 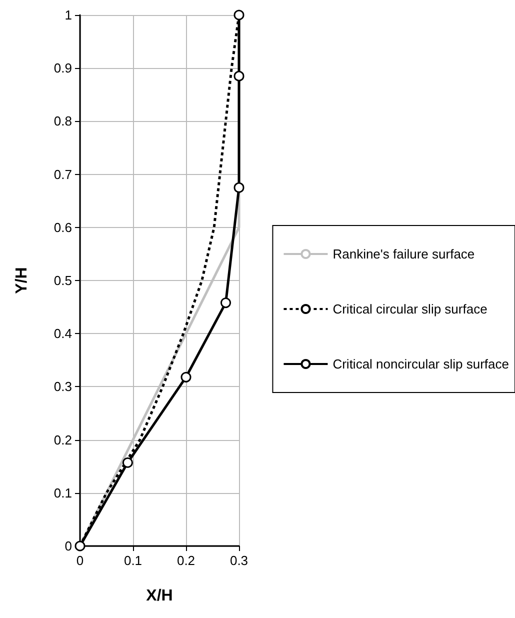 What do you see at coordinates (63, 440) in the screenshot?
I see `y-tick-label: 0.2` at bounding box center [63, 440].